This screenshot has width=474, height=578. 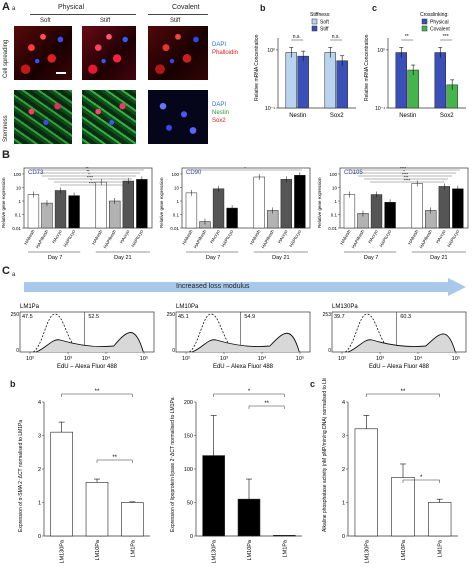 I want to click on histogram-title: LM130Pa, so click(x=345, y=307).